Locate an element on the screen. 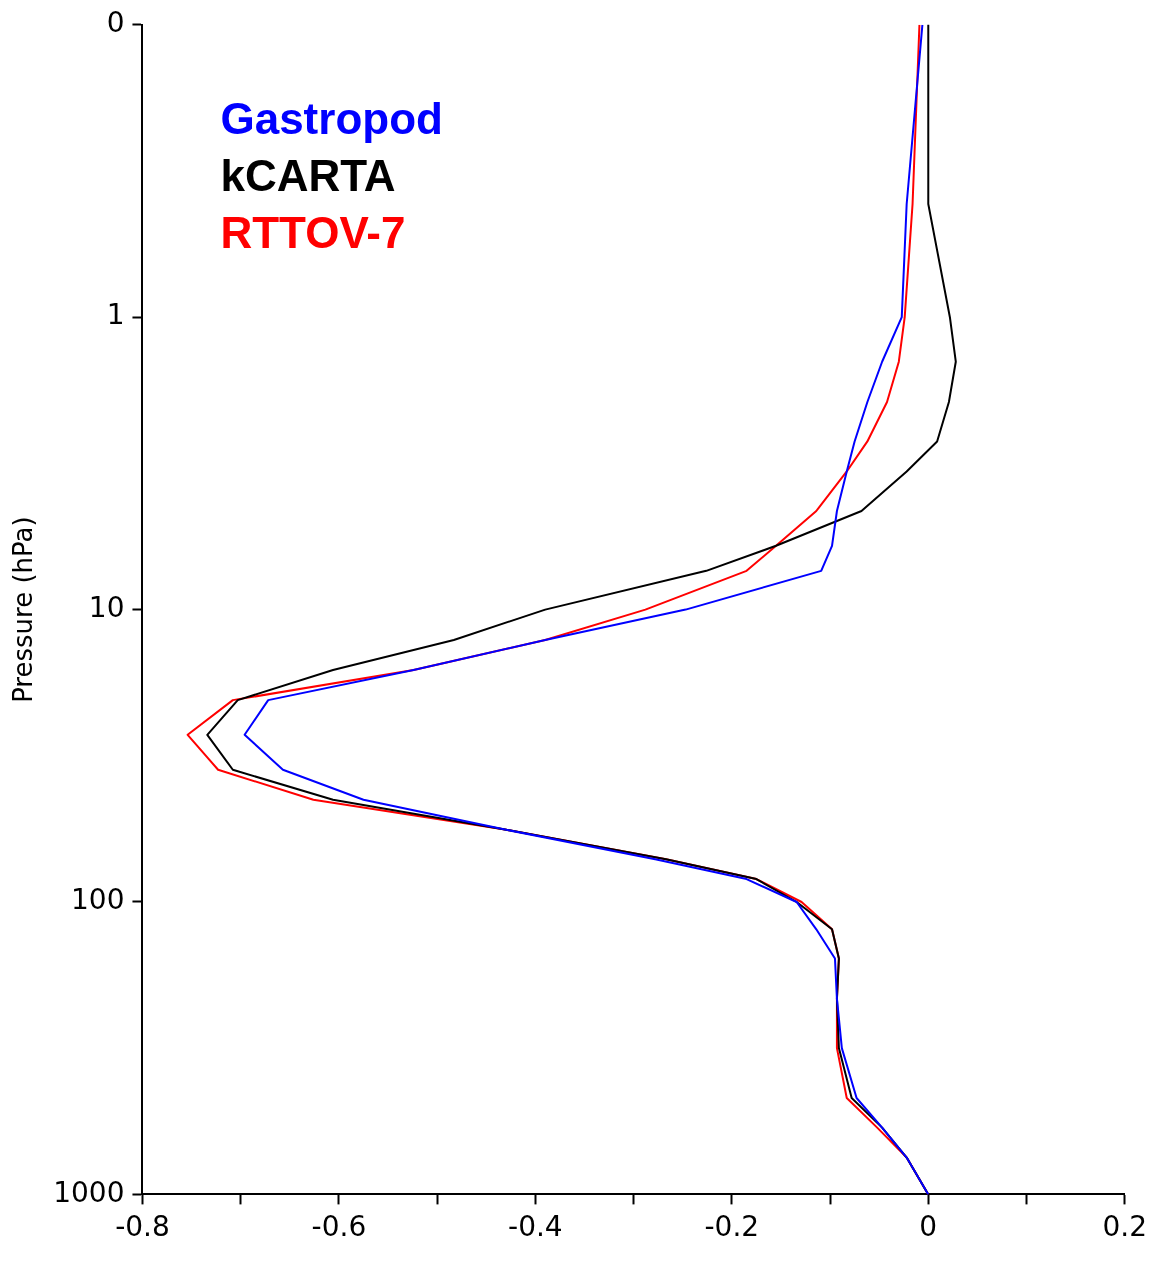 Image resolution: width=1155 pixels, height=1264 pixels. text: kCARTA is located at coordinates (308, 175).